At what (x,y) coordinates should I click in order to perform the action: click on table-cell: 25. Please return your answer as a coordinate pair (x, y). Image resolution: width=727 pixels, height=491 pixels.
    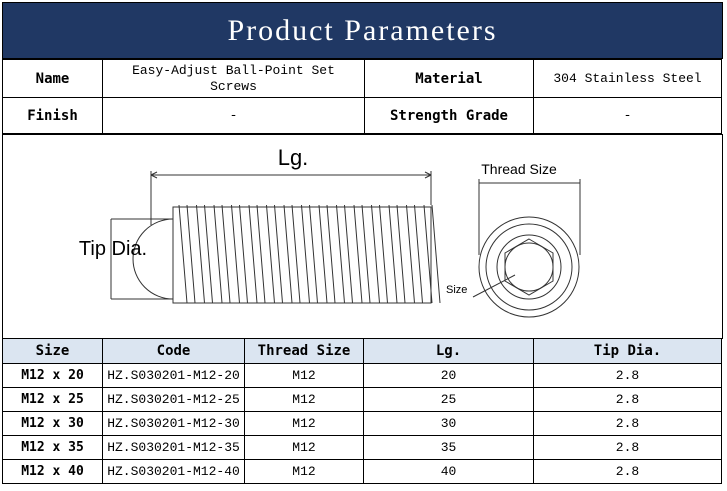
    Looking at the image, I should click on (448, 399).